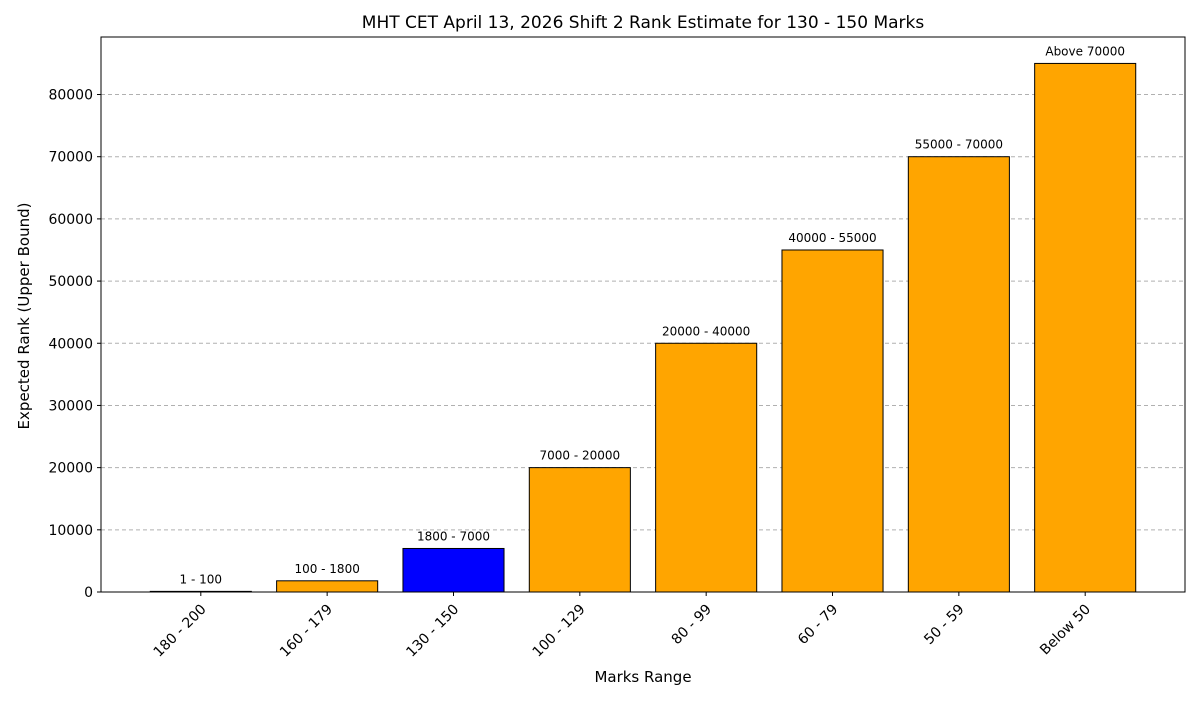  I want to click on x-tick-label: 80 - 99, so click(692, 625).